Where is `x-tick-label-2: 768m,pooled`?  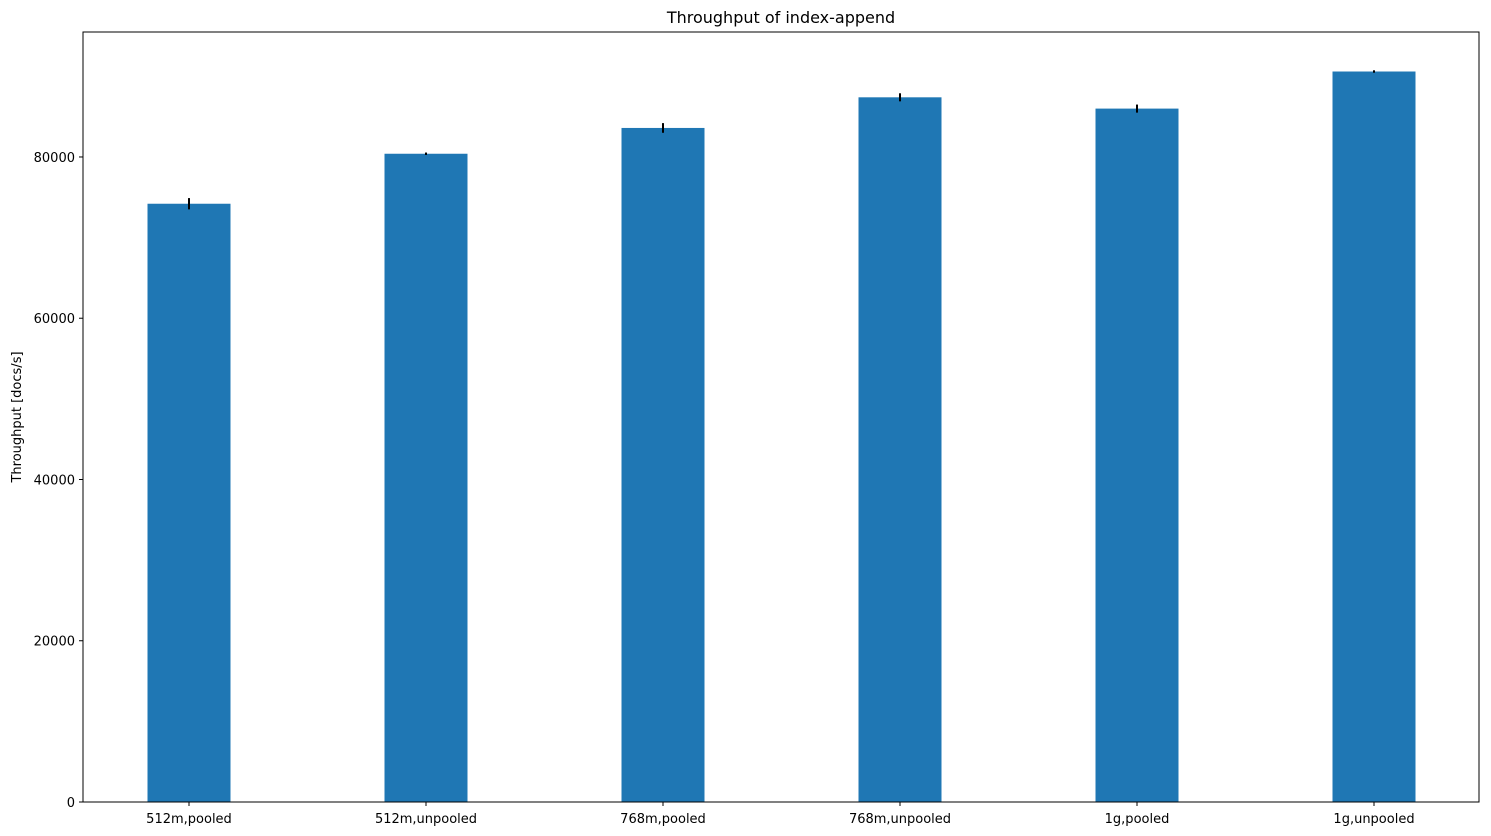
x-tick-label-2: 768m,pooled is located at coordinates (663, 819).